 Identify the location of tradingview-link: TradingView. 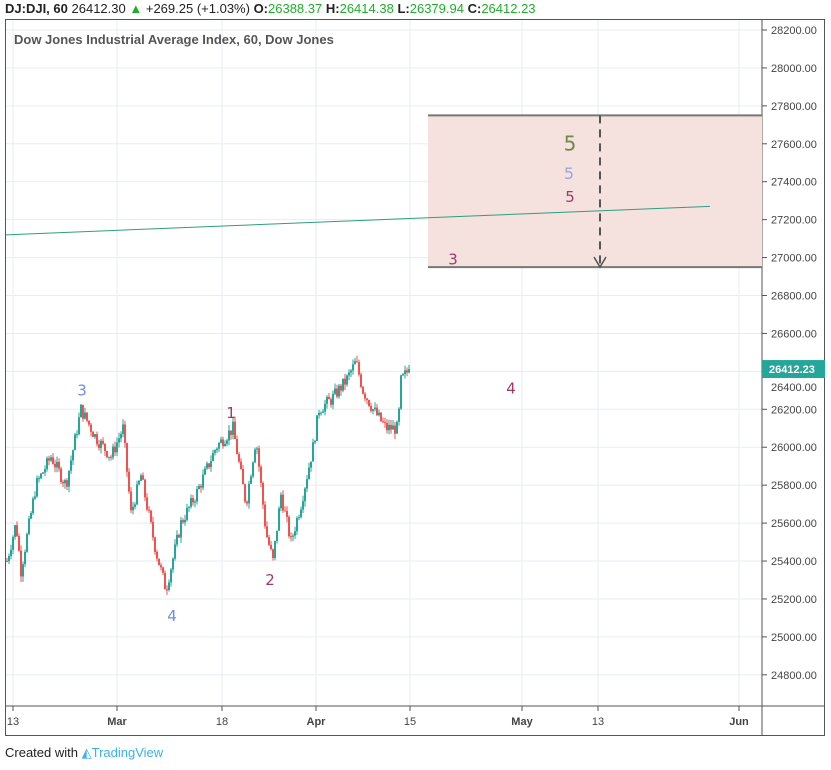
(127, 752).